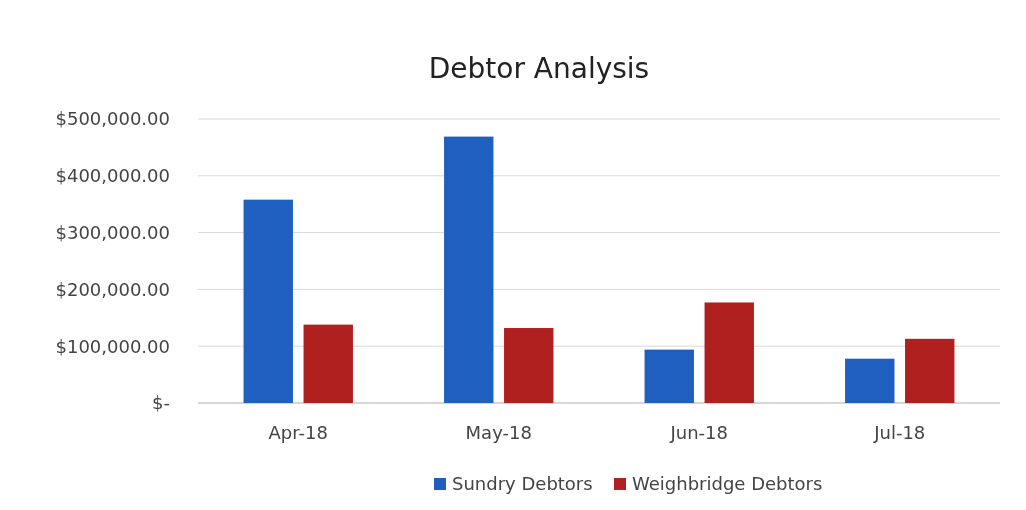  I want to click on y-tick-label: $500,000.00, so click(112, 119).